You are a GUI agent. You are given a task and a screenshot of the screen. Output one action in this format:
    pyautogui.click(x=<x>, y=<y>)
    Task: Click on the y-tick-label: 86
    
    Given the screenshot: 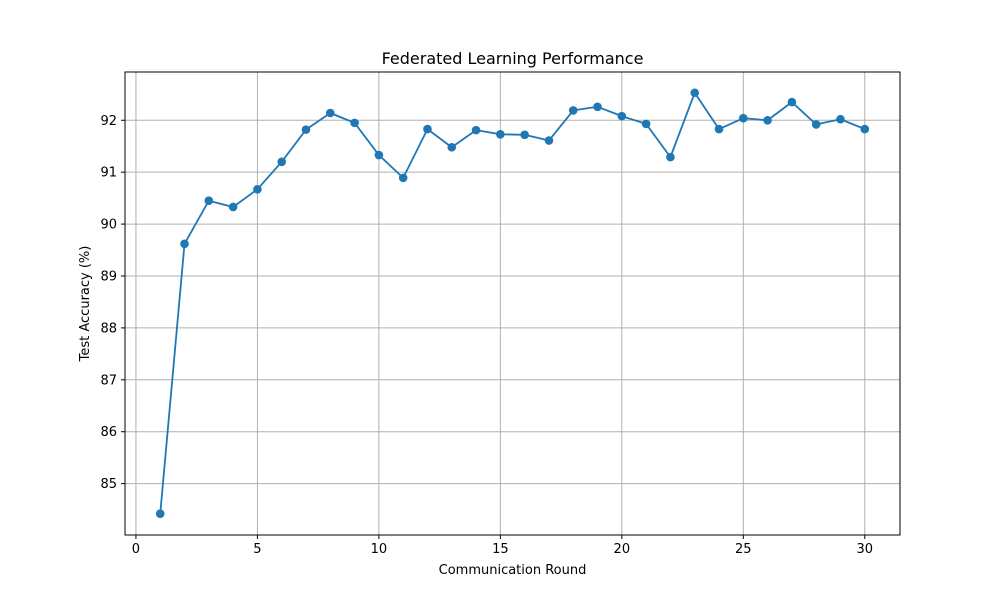 What is the action you would take?
    pyautogui.click(x=108, y=432)
    